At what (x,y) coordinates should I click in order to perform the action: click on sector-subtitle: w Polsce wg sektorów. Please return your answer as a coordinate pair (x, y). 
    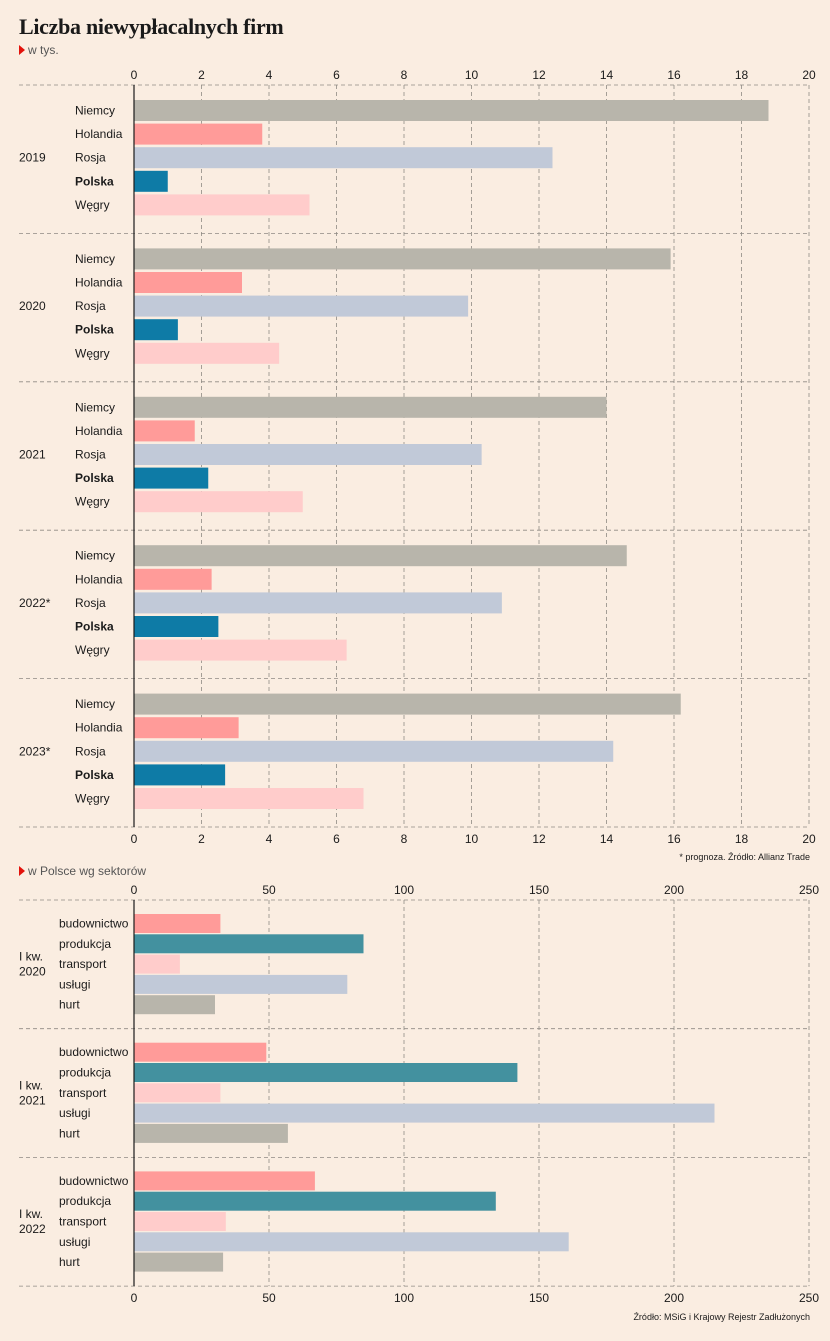
    Looking at the image, I should click on (82, 871).